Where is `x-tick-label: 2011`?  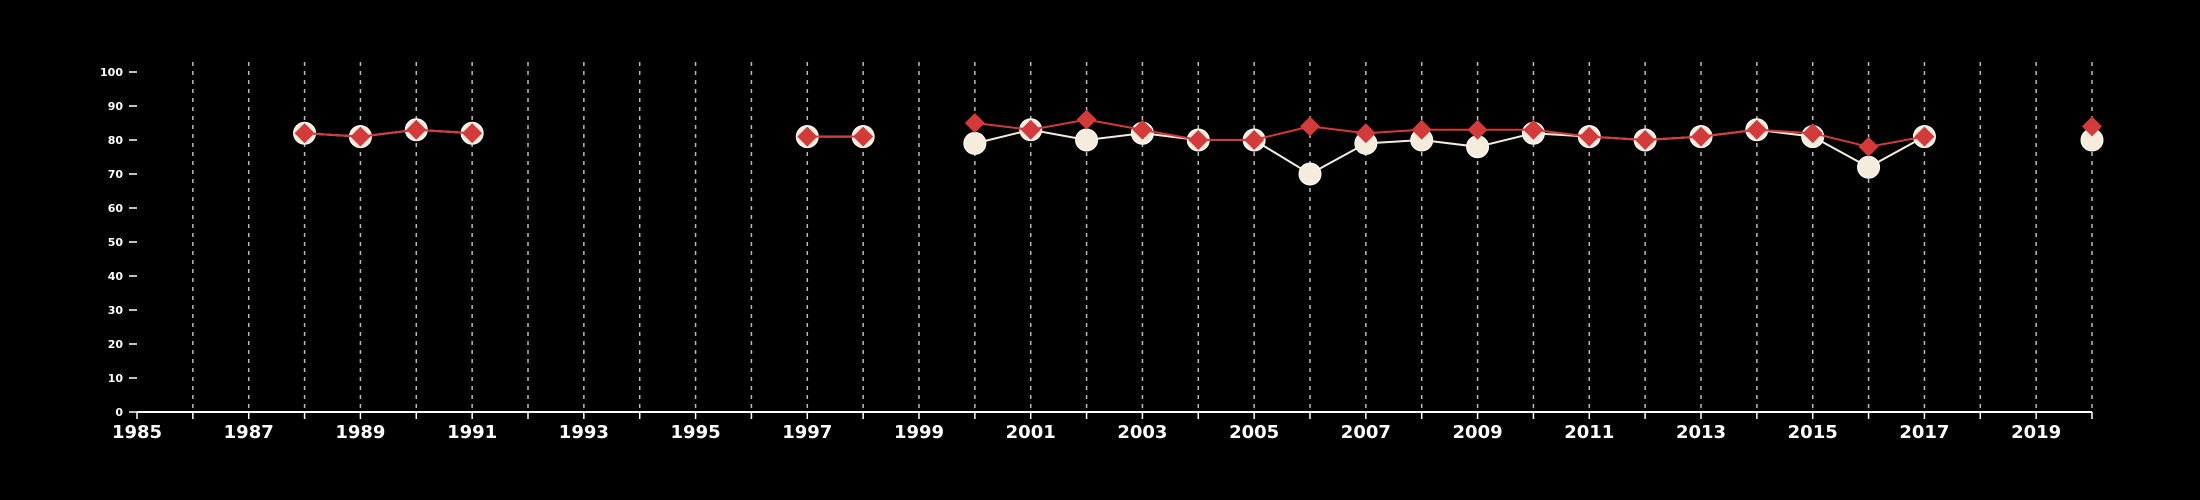
x-tick-label: 2011 is located at coordinates (1589, 432).